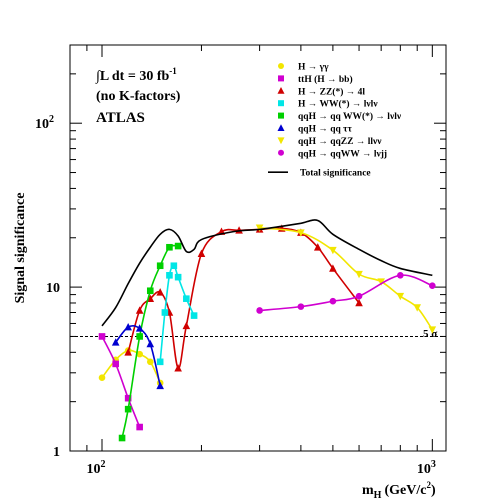 This screenshot has width=500, height=500. What do you see at coordinates (342, 154) in the screenshot?
I see `legend-label: qqH → qqWW → lνjj` at bounding box center [342, 154].